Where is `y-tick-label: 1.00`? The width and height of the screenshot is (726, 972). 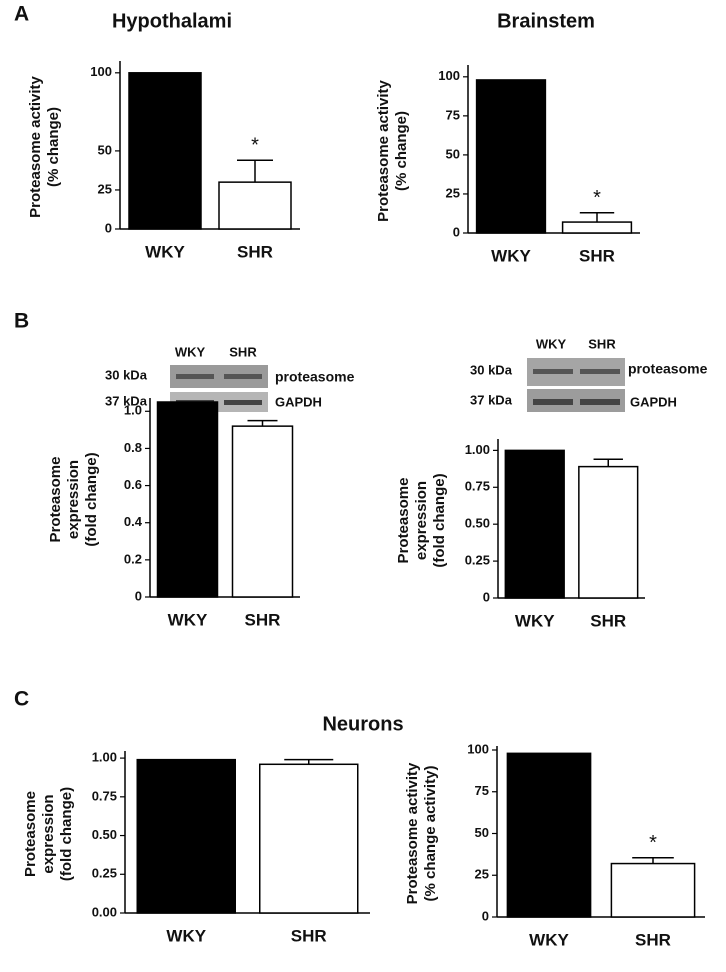 y-tick-label: 1.00 is located at coordinates (104, 757).